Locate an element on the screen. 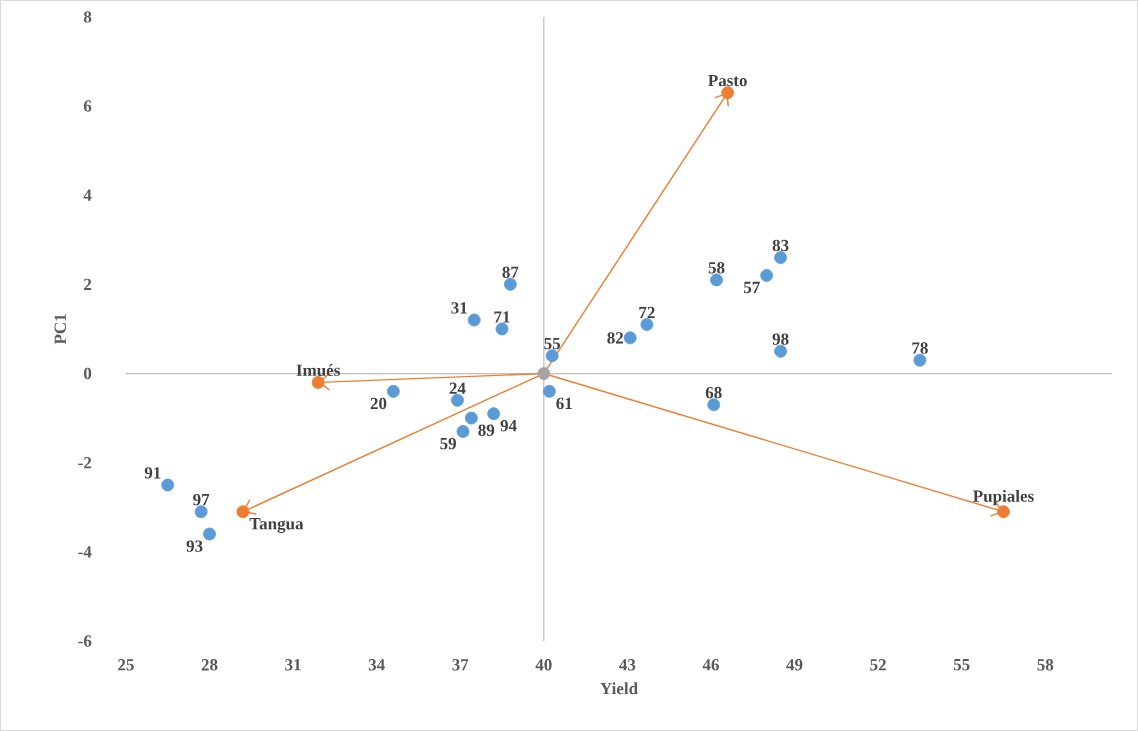 Image resolution: width=1138 pixels, height=731 pixels. annotation: 82 is located at coordinates (615, 338).